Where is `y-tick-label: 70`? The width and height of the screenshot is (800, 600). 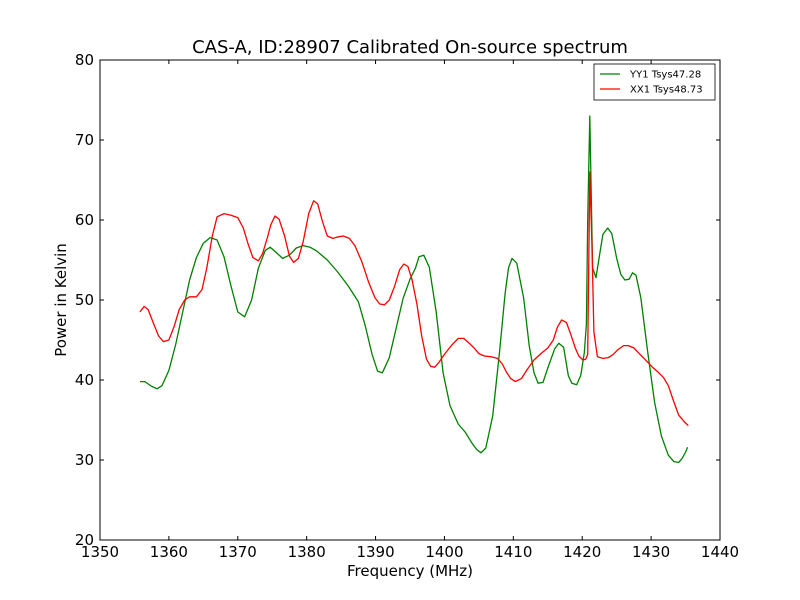
y-tick-label: 70 is located at coordinates (84, 140).